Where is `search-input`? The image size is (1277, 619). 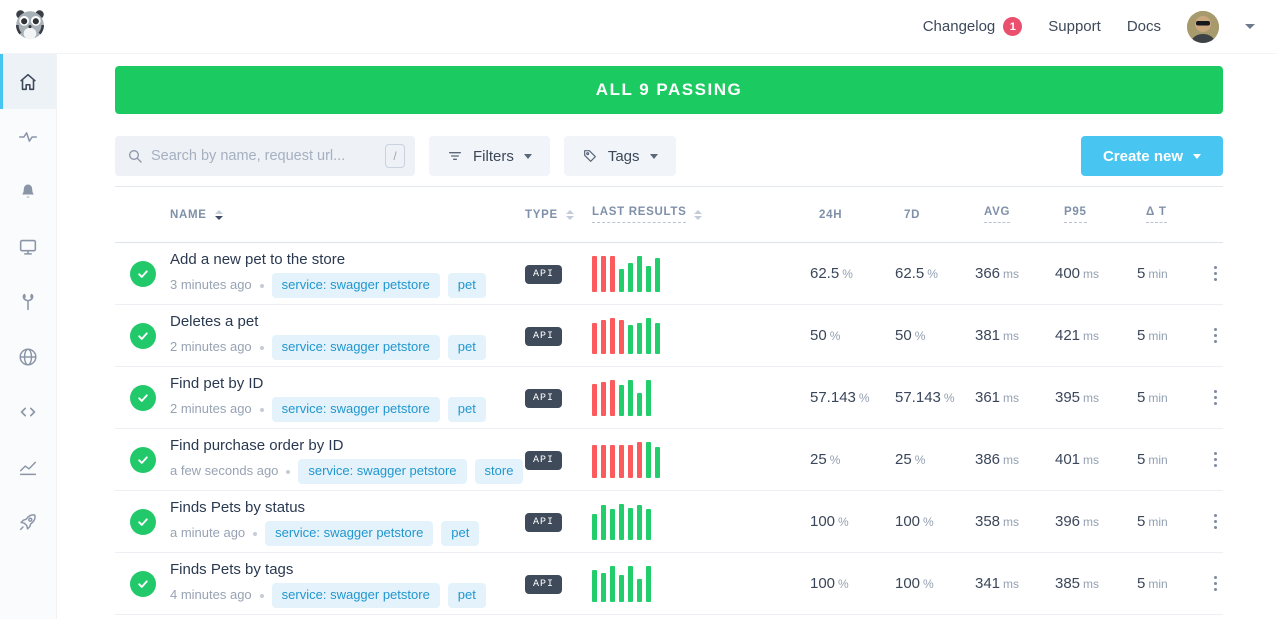
search-input is located at coordinates (264, 156).